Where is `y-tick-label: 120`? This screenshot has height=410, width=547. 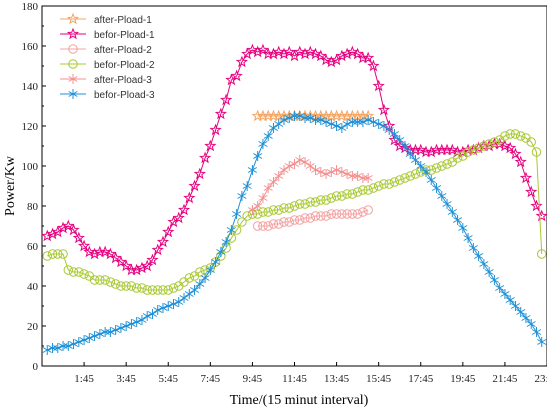
y-tick-label: 120 is located at coordinates (30, 127).